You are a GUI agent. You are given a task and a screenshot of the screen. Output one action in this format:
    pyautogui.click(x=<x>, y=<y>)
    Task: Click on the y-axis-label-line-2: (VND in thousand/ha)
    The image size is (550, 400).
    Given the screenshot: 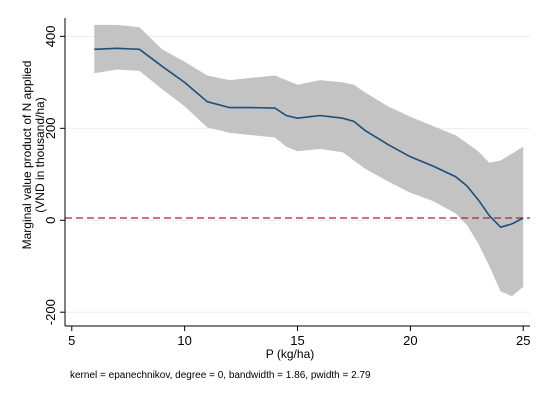 What is the action you would take?
    pyautogui.click(x=40, y=154)
    